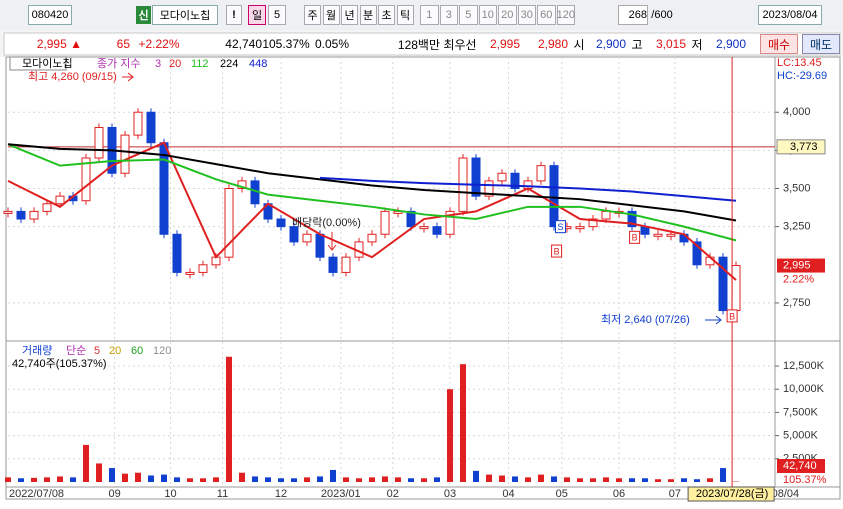  I want to click on interval-button: 3, so click(448, 15).